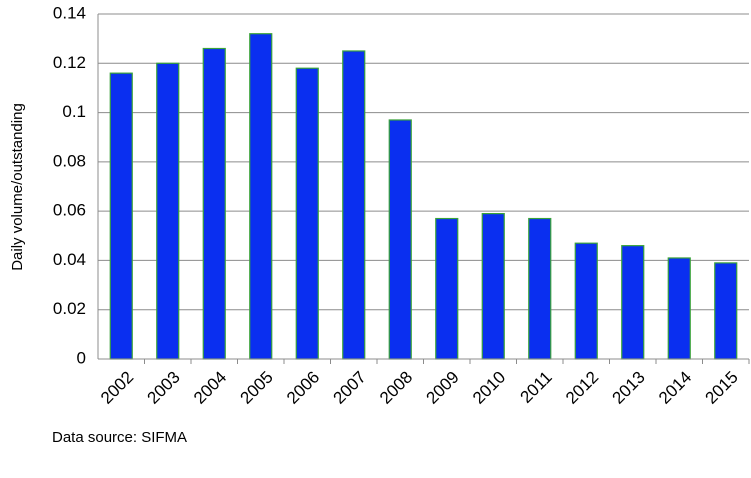  I want to click on x-tick-label: 2013, so click(629, 388).